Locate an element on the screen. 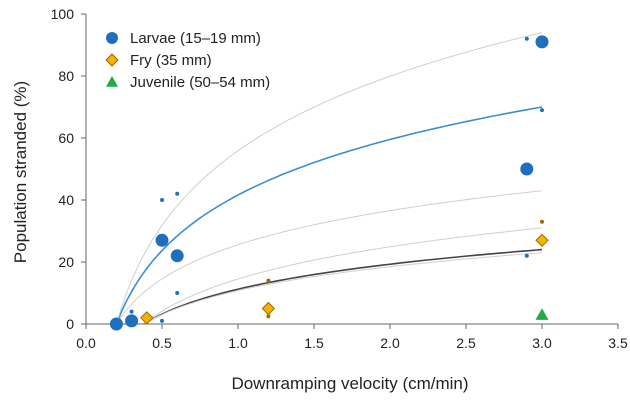 This screenshot has width=630, height=403. y-tick-label: 60 is located at coordinates (66, 138).